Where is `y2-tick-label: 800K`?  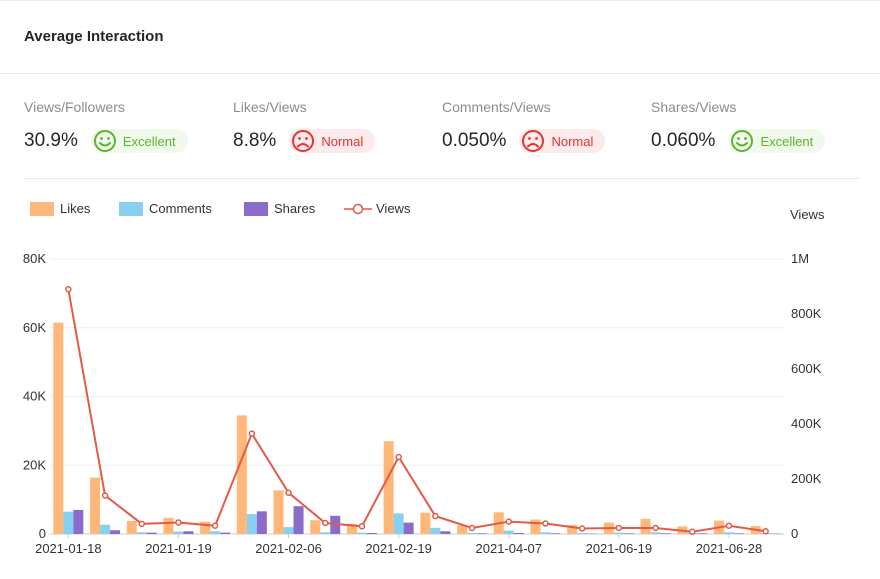
y2-tick-label: 800K is located at coordinates (806, 313).